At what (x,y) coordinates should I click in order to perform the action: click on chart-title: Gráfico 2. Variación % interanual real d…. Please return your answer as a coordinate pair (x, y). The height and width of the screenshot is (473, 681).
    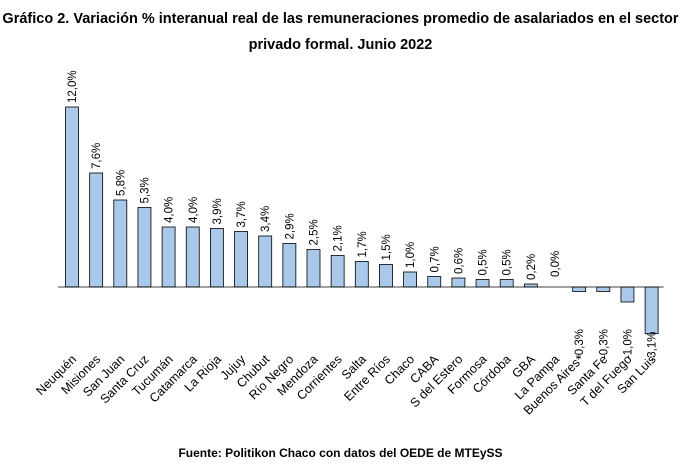
    Looking at the image, I should click on (340, 32).